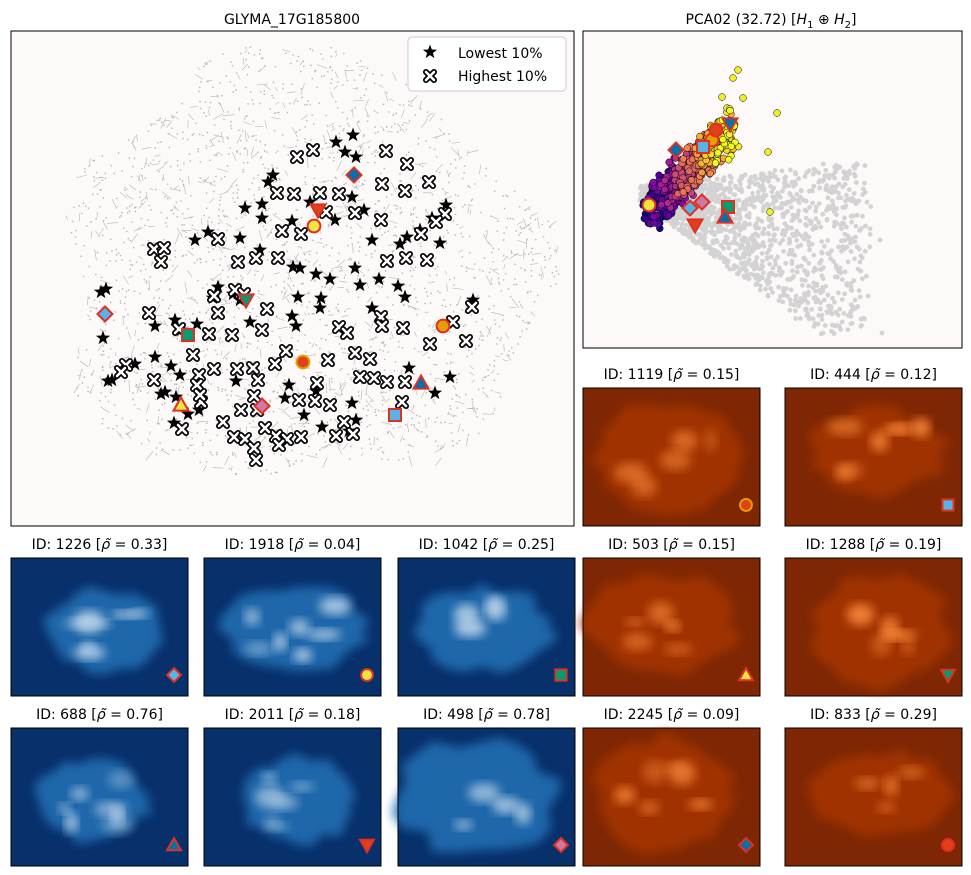  What do you see at coordinates (292, 20) in the screenshot?
I see `main-title: GLYMA_17G185800` at bounding box center [292, 20].